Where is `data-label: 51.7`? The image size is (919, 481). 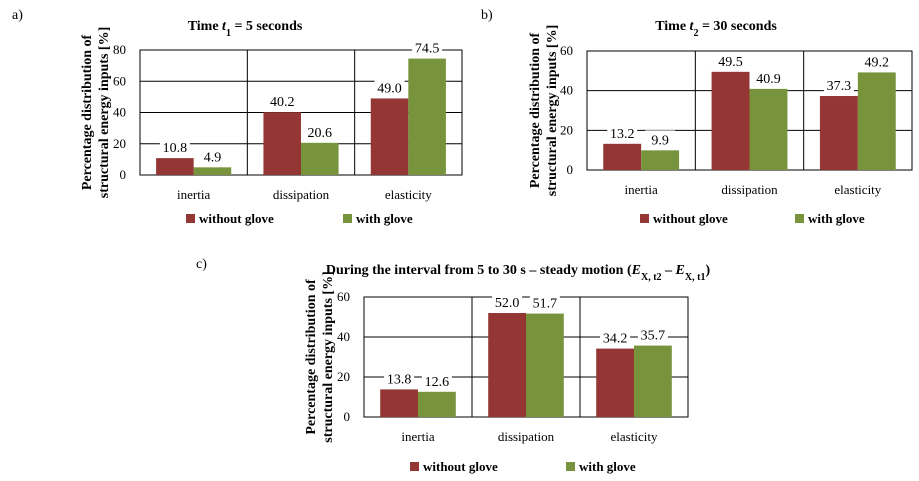 data-label: 51.7 is located at coordinates (545, 304).